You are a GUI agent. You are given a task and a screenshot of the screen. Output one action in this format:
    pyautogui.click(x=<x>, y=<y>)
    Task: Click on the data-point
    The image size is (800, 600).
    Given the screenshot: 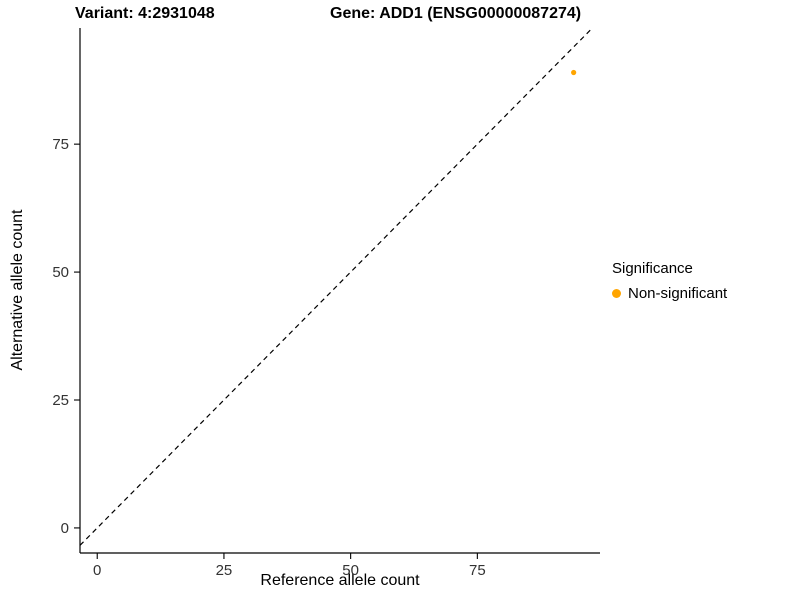 What is the action you would take?
    pyautogui.click(x=574, y=72)
    